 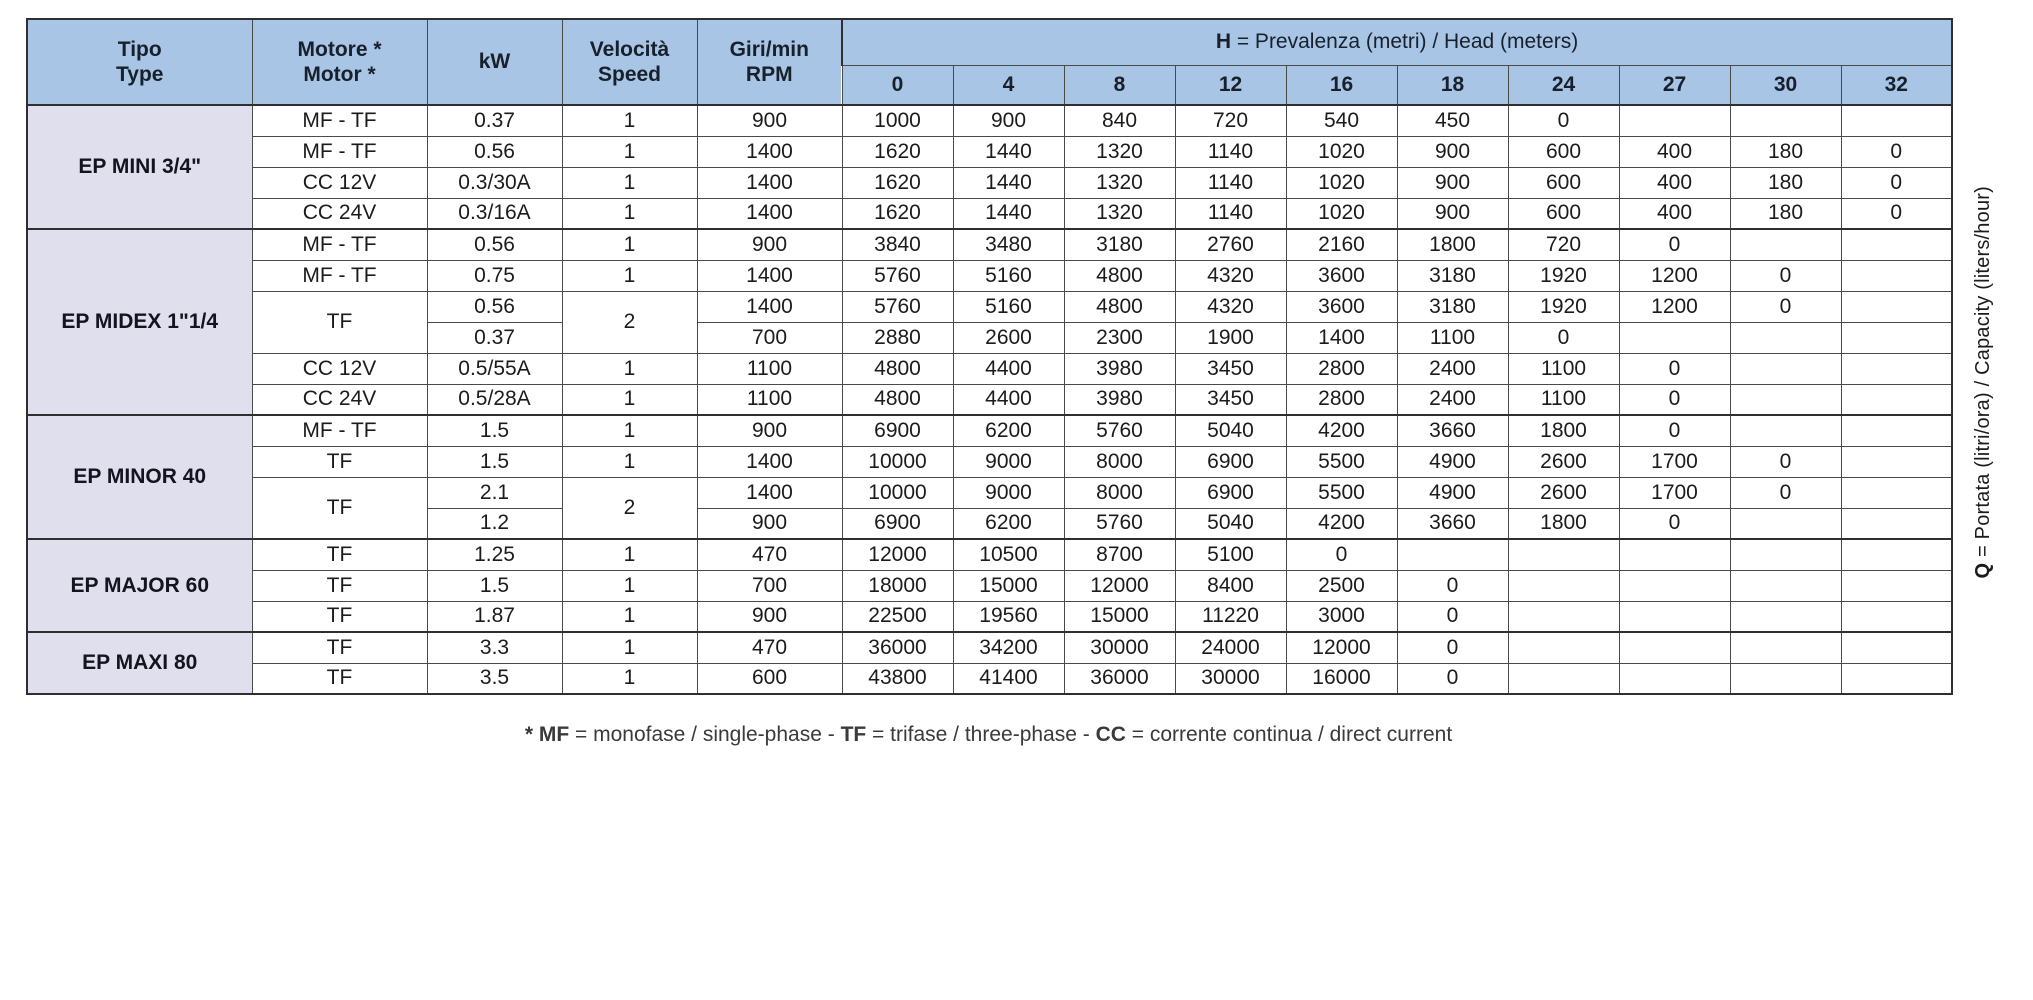 What do you see at coordinates (897, 244) in the screenshot?
I see `capacity-value-cell: 3840` at bounding box center [897, 244].